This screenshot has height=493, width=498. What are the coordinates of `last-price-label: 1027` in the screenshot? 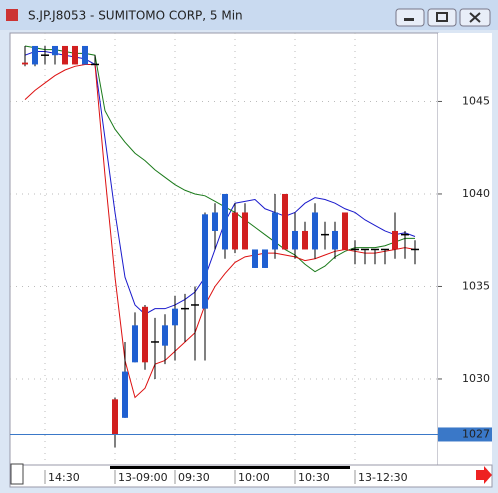 It's located at (476, 433).